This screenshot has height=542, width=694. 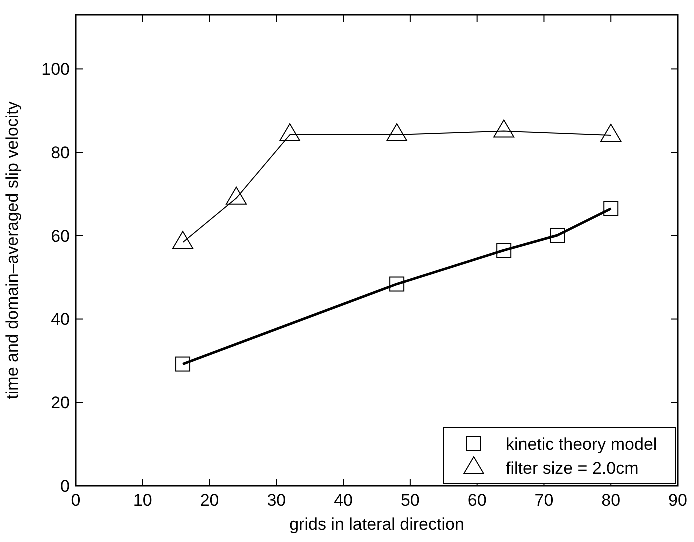 I want to click on y-tick-label: 40, so click(x=60, y=320).